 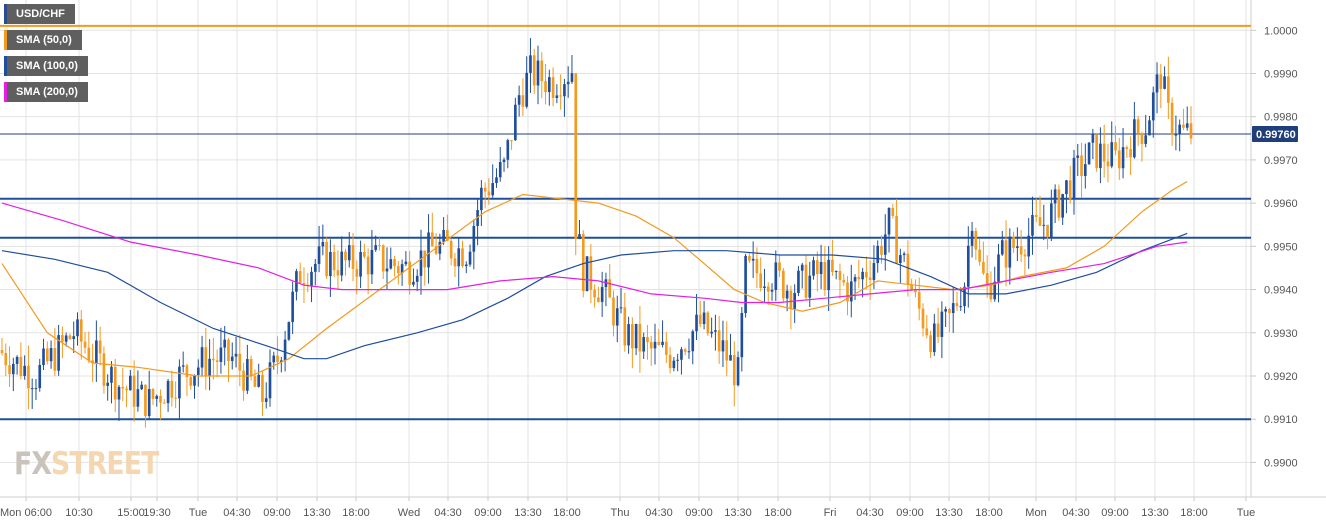 What do you see at coordinates (1281, 463) in the screenshot?
I see `y-tick-label: 0.9900` at bounding box center [1281, 463].